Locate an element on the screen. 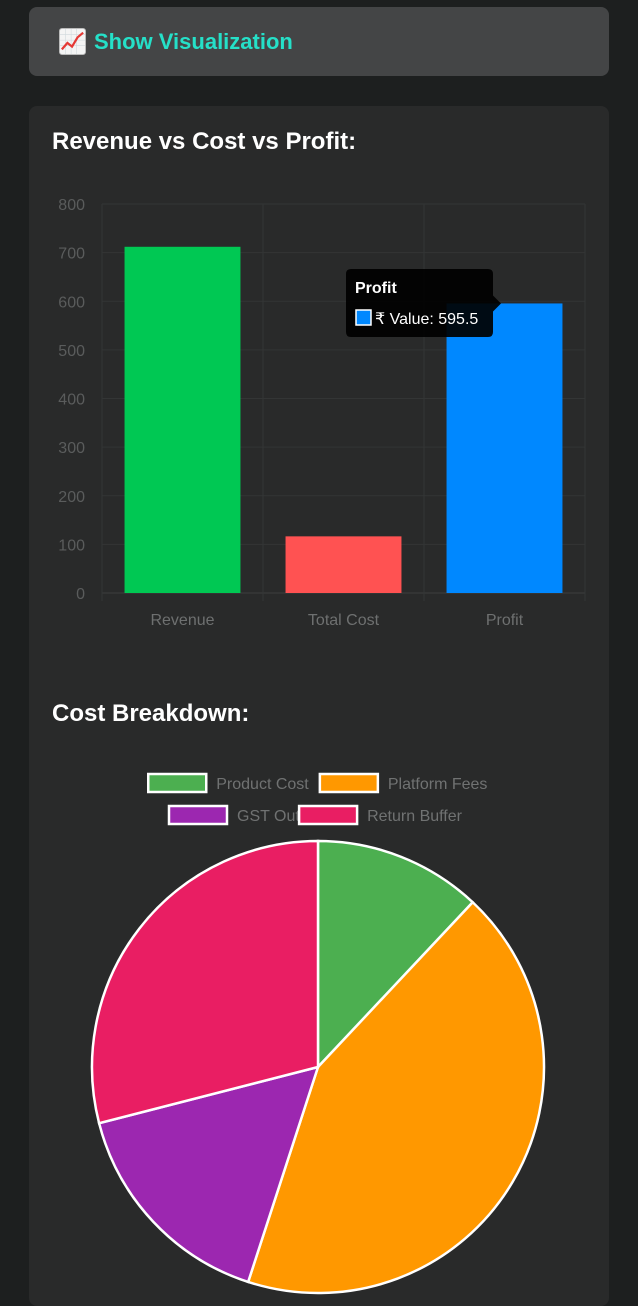 The image size is (638, 1306). legend-item: Product Cost is located at coordinates (228, 783).